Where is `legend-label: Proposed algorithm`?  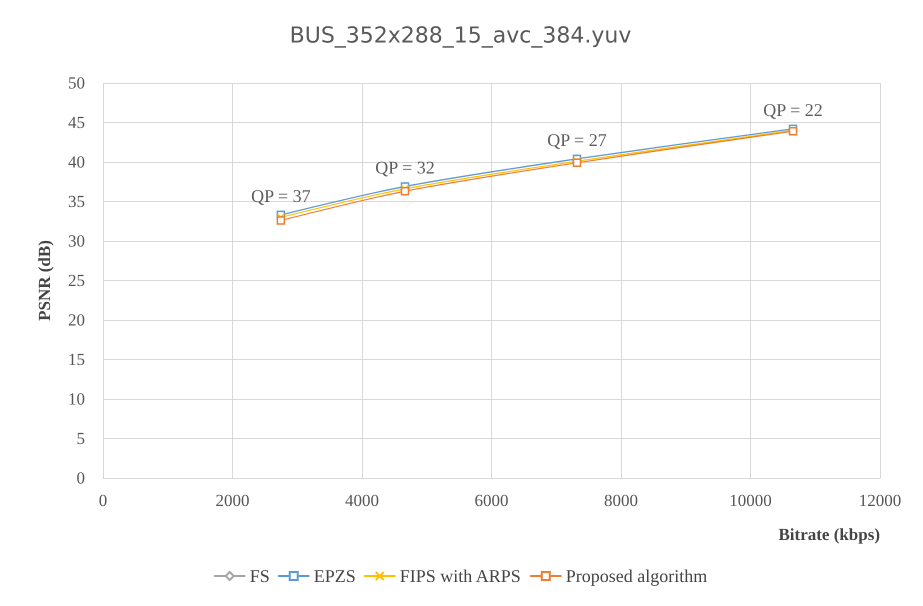
legend-label: Proposed algorithm is located at coordinates (637, 576).